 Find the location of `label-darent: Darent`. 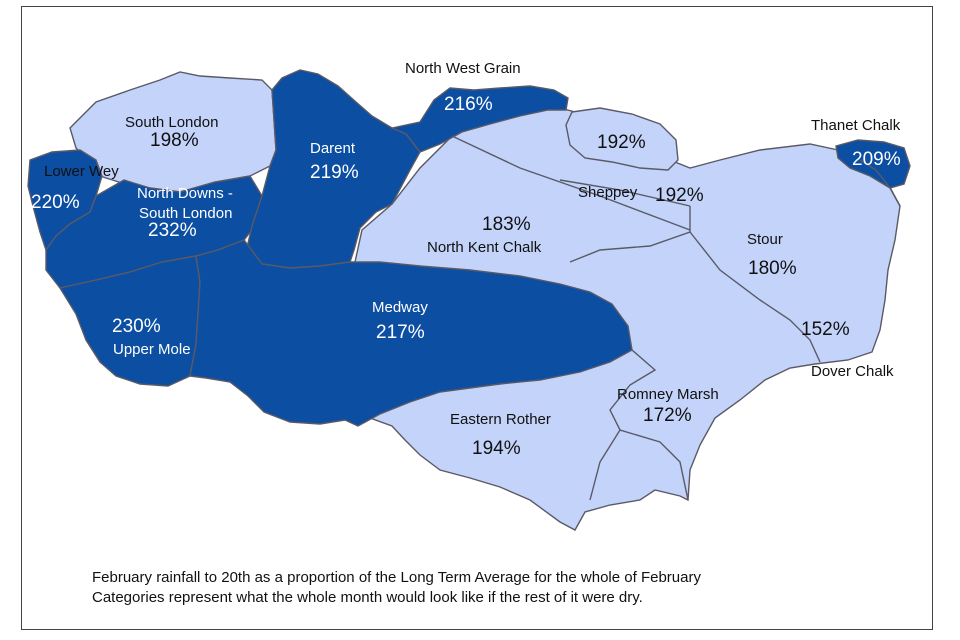

label-darent: Darent is located at coordinates (333, 148).